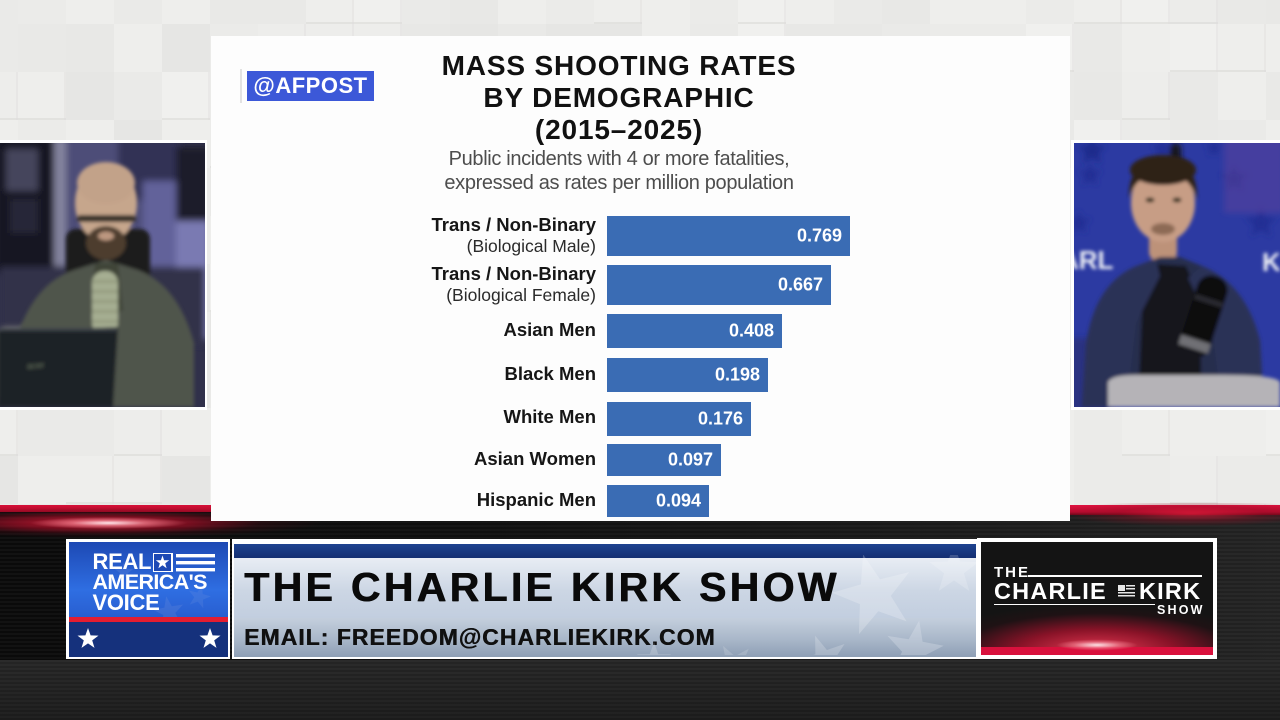  I want to click on svg-text: acer, so click(35, 365).